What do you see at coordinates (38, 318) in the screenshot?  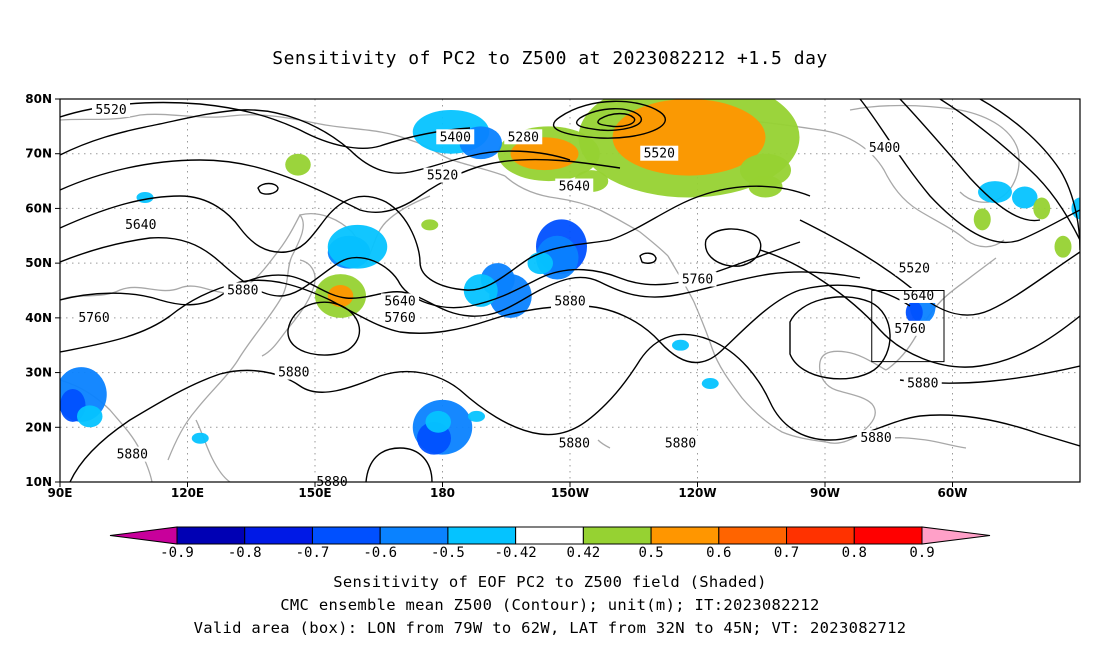 I see `lat-tick-label: 40N` at bounding box center [38, 318].